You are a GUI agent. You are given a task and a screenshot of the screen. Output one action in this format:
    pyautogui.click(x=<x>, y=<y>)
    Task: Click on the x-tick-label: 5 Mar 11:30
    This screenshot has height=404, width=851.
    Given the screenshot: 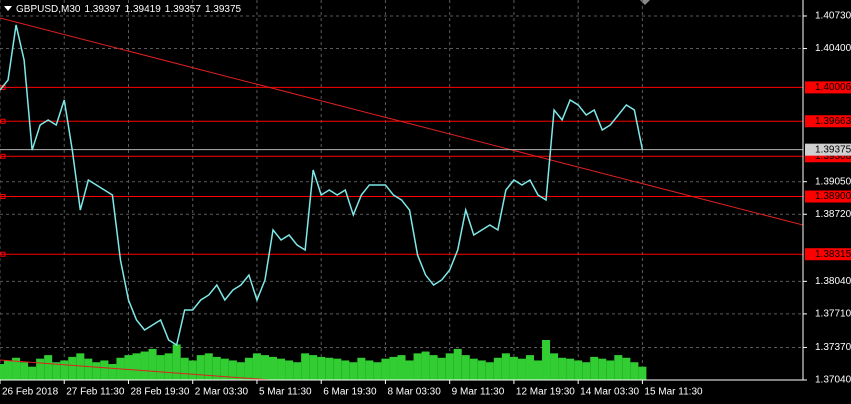 What is the action you would take?
    pyautogui.click(x=285, y=392)
    